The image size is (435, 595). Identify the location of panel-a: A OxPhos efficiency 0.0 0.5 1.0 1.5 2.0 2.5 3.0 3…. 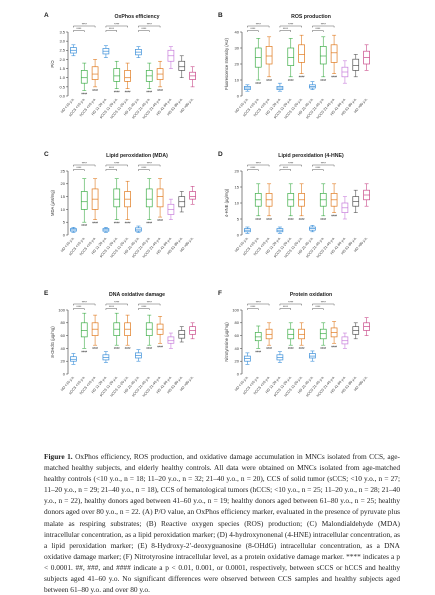
(135, 78).